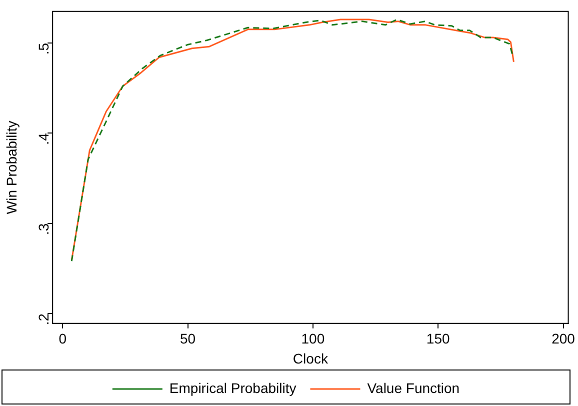 Image resolution: width=578 pixels, height=406 pixels. I want to click on y-tick-label: .2, so click(43, 319).